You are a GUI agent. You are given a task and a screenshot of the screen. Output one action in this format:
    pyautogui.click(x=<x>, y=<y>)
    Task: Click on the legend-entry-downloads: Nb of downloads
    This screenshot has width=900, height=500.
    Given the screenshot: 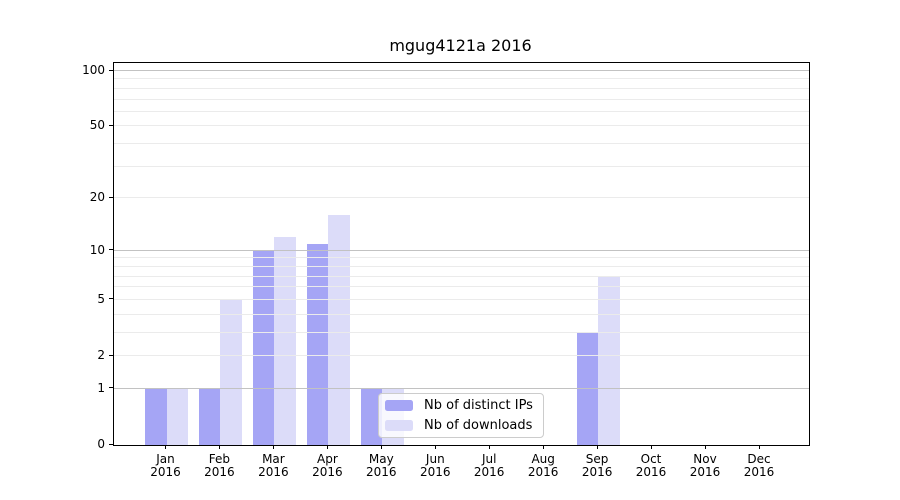 What is the action you would take?
    pyautogui.click(x=461, y=426)
    